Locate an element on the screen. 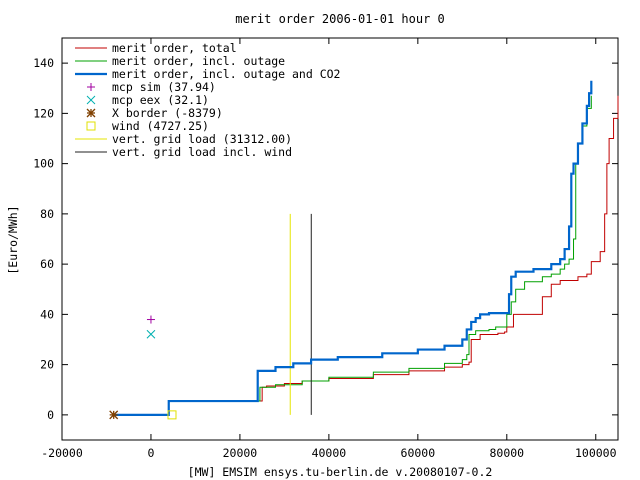 Image resolution: width=640 pixels, height=480 pixels. legend-label-2: merit order, incl. outage and CO2 is located at coordinates (226, 74).